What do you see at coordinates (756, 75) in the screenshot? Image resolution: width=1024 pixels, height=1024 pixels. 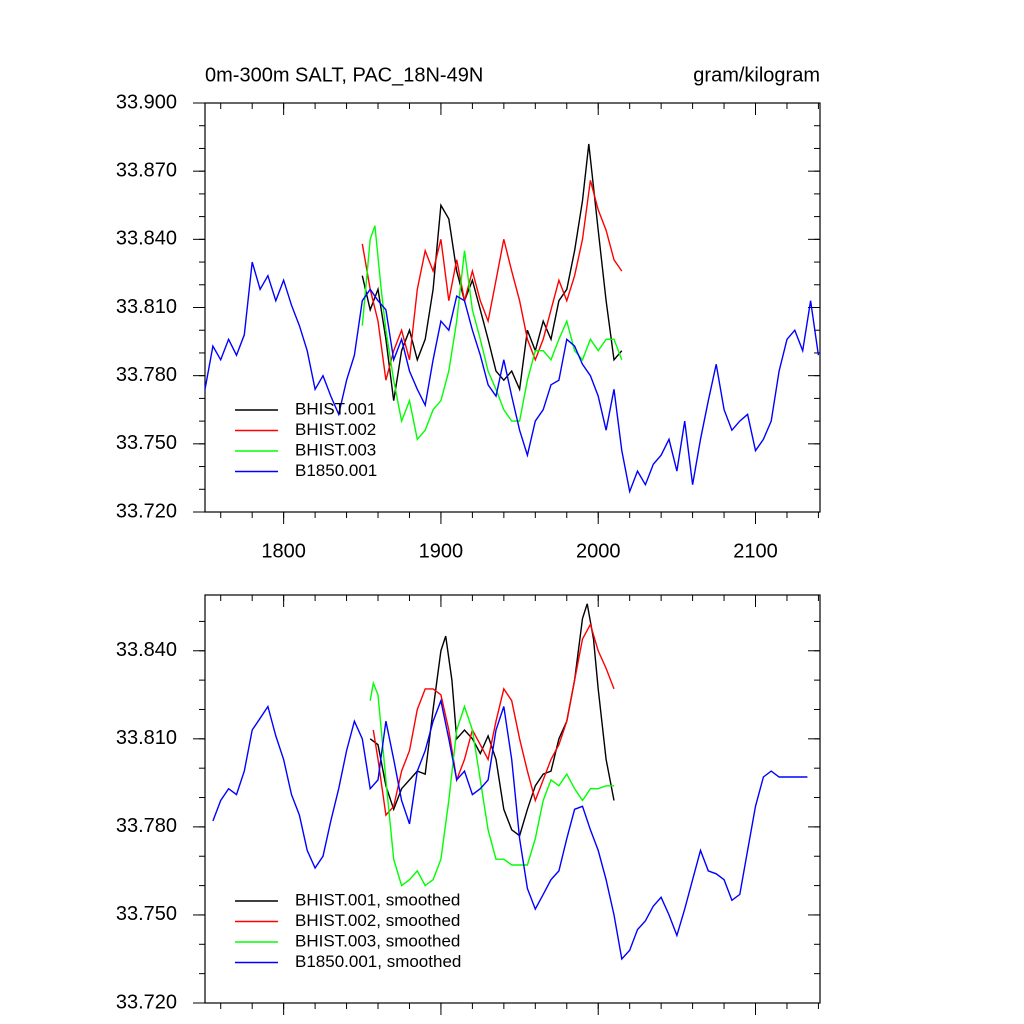 I see `units-label: gram/kilogram` at bounding box center [756, 75].